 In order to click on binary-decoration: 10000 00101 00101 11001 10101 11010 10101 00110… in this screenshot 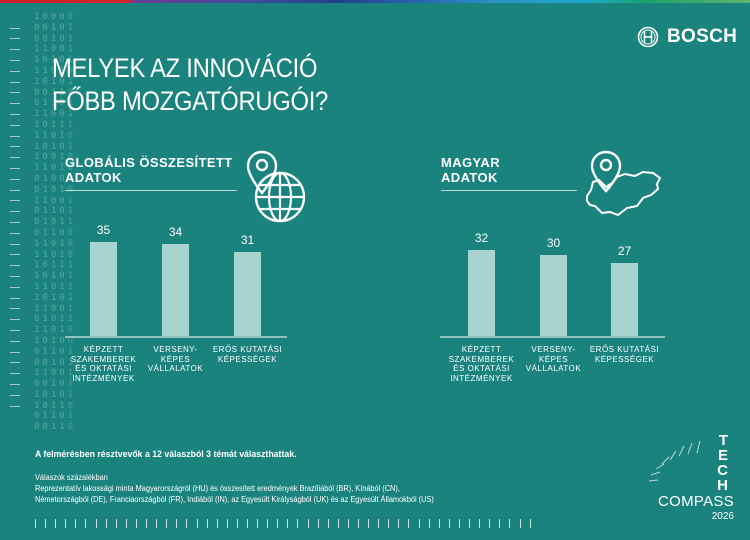, I will do `click(52, 222)`.